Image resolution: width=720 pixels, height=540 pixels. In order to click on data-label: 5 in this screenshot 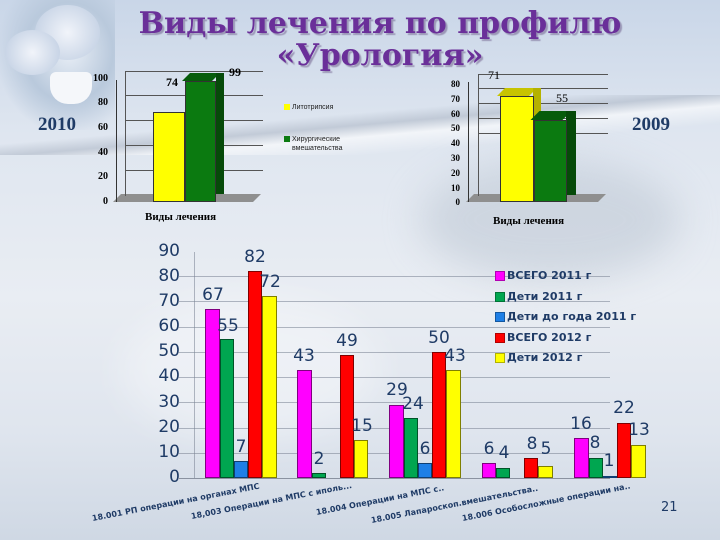, I will do `click(546, 449)`.